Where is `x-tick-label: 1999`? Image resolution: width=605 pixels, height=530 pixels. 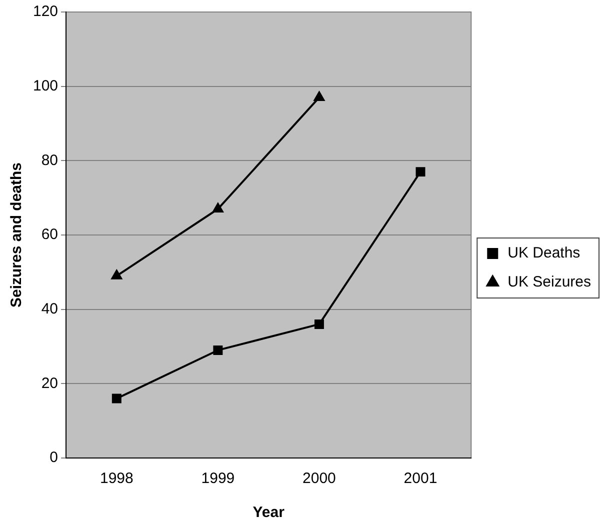 x-tick-label: 1999 is located at coordinates (218, 479).